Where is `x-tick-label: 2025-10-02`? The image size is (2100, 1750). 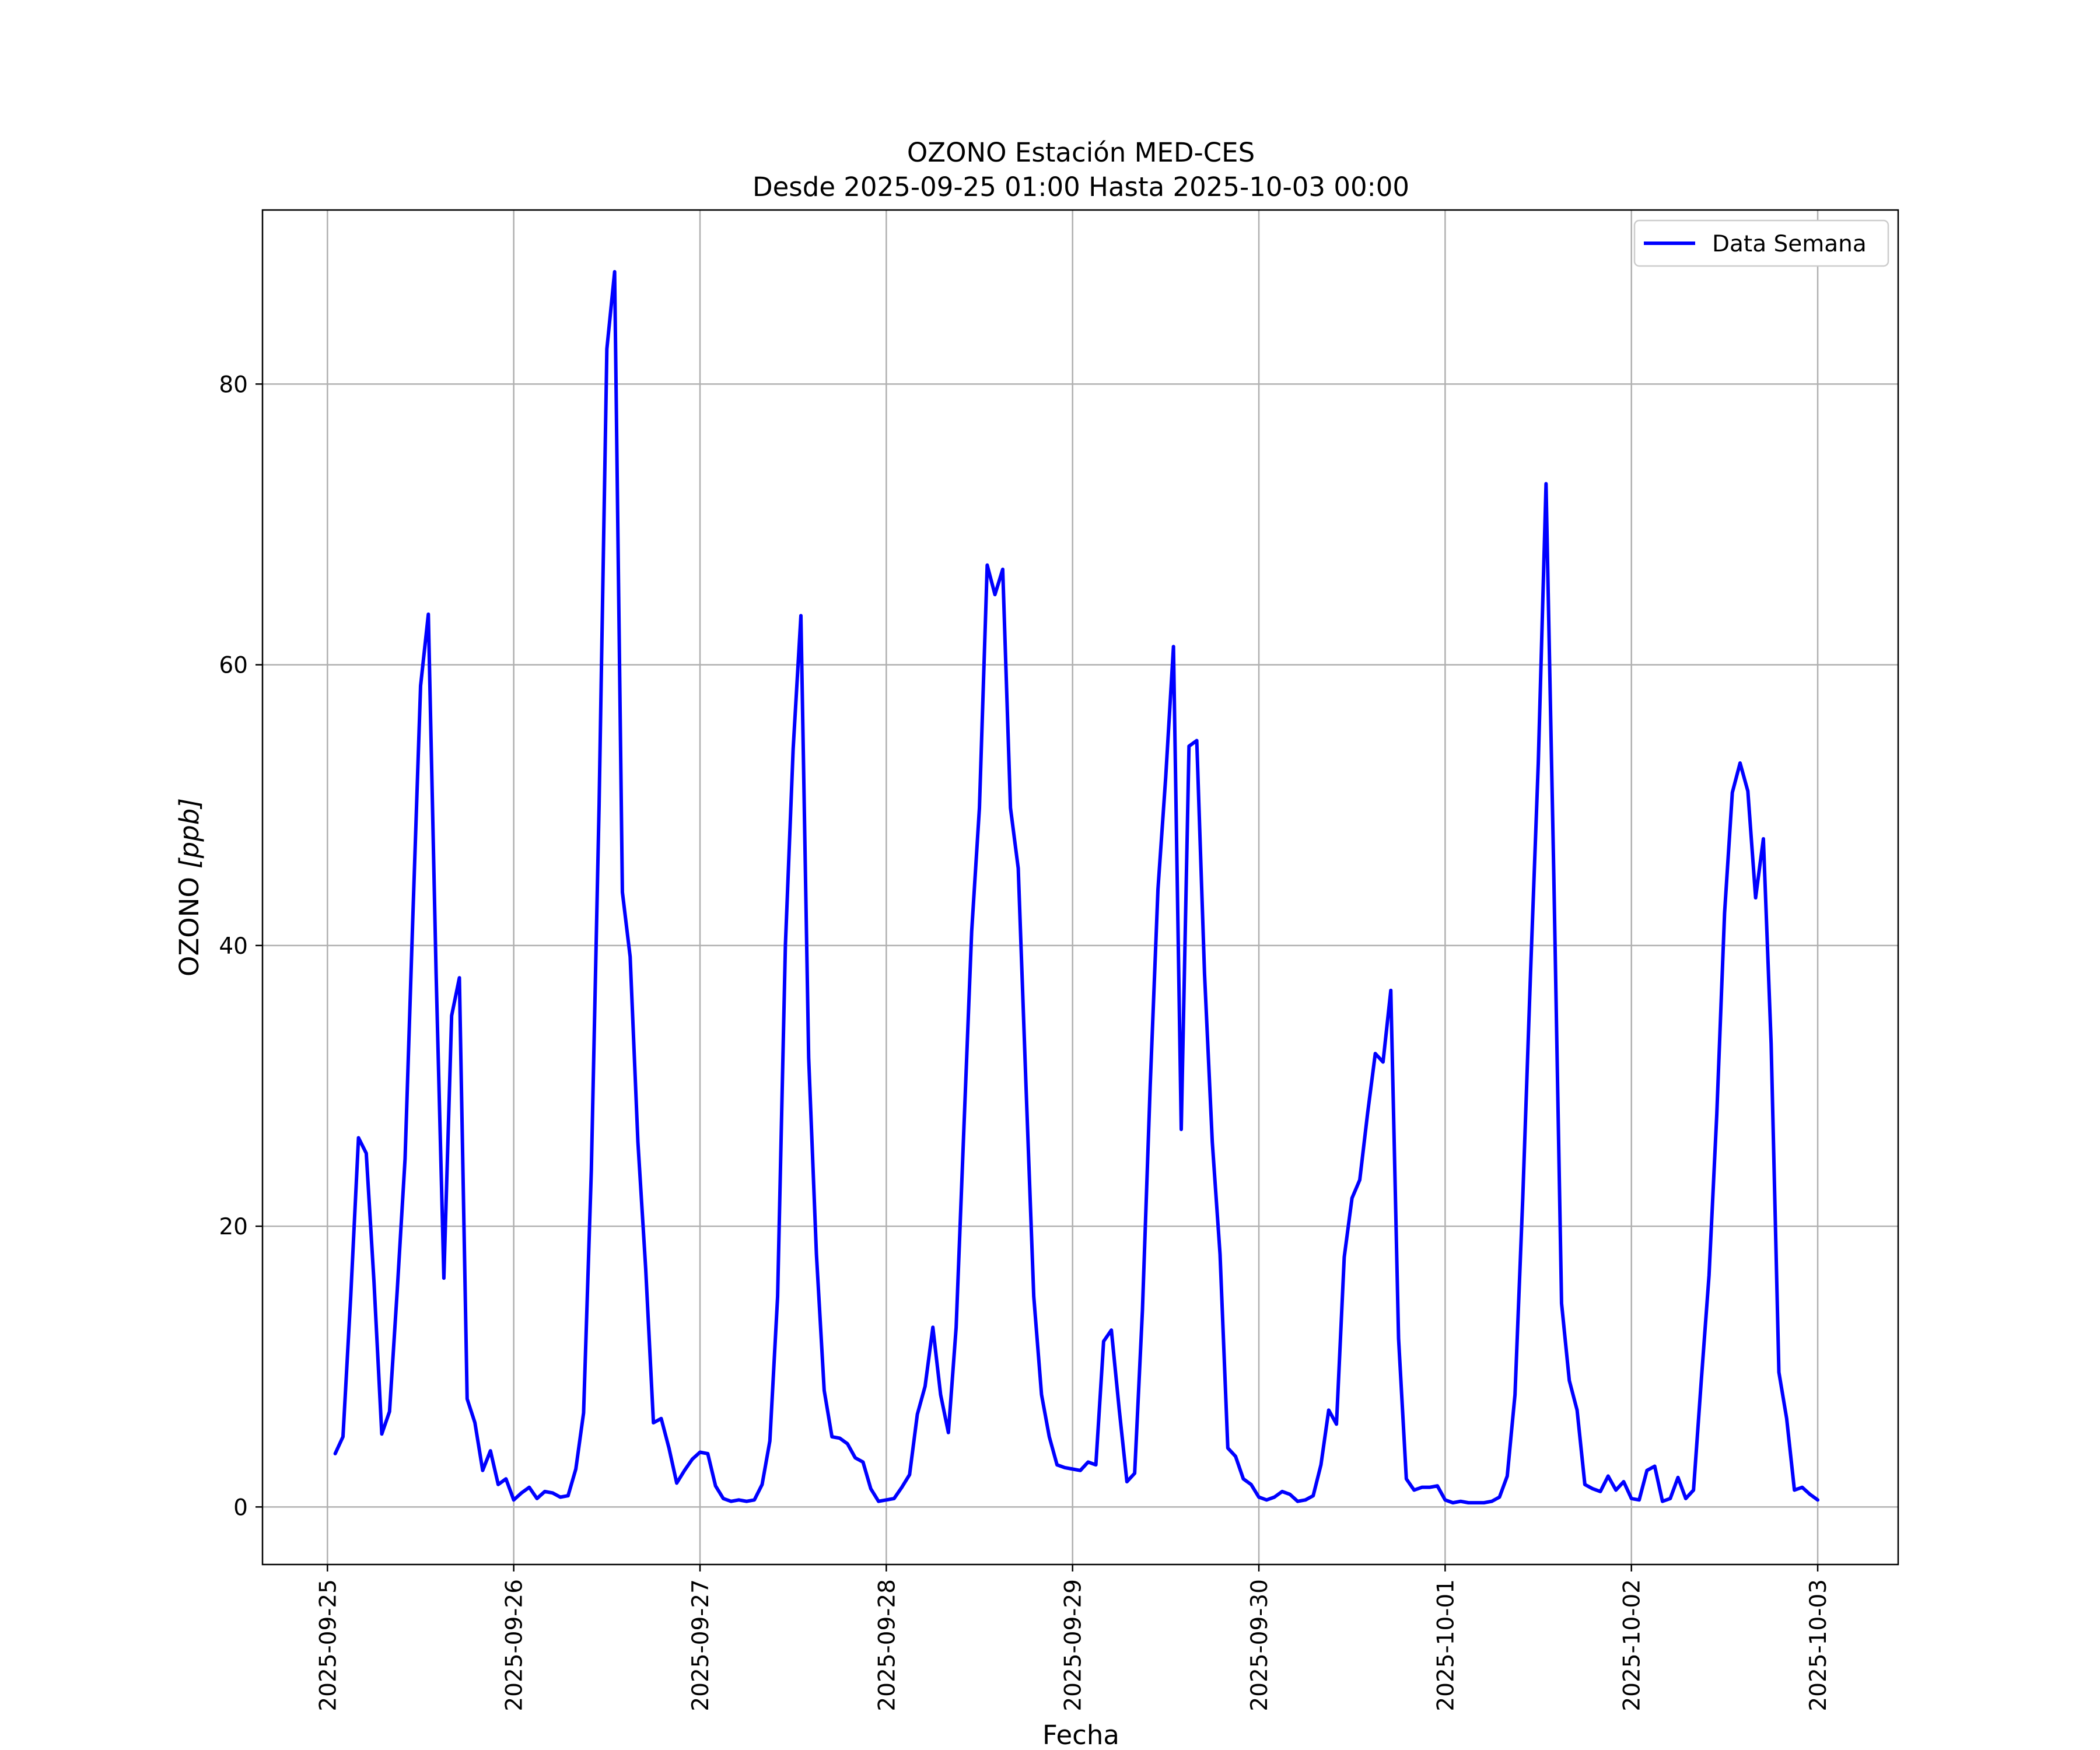 x-tick-label: 2025-10-02 is located at coordinates (1632, 1645).